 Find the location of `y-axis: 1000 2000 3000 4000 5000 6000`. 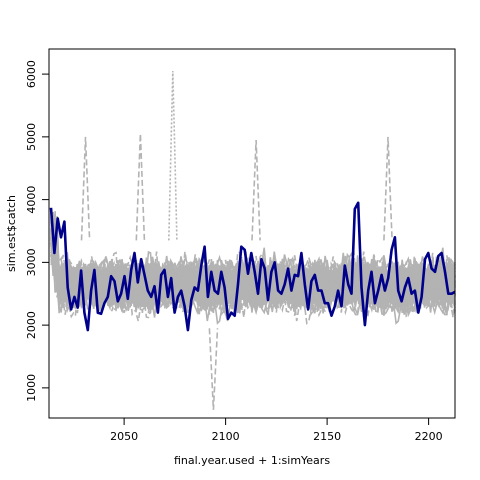

y-axis: 1000 2000 3000 4000 5000 6000 is located at coordinates (37, 231).